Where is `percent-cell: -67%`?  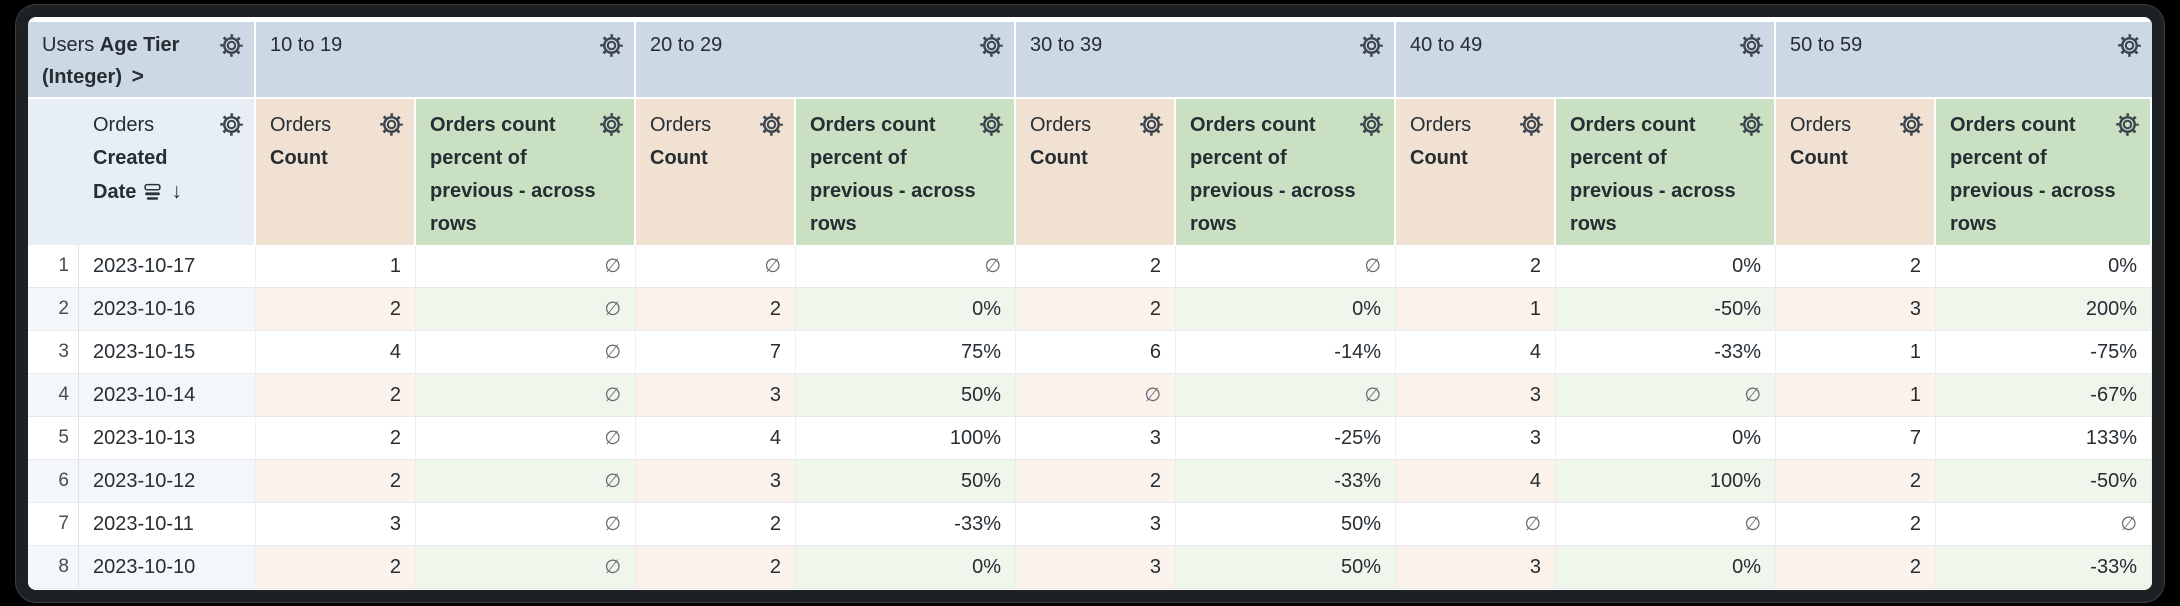
percent-cell: -67% is located at coordinates (2044, 395).